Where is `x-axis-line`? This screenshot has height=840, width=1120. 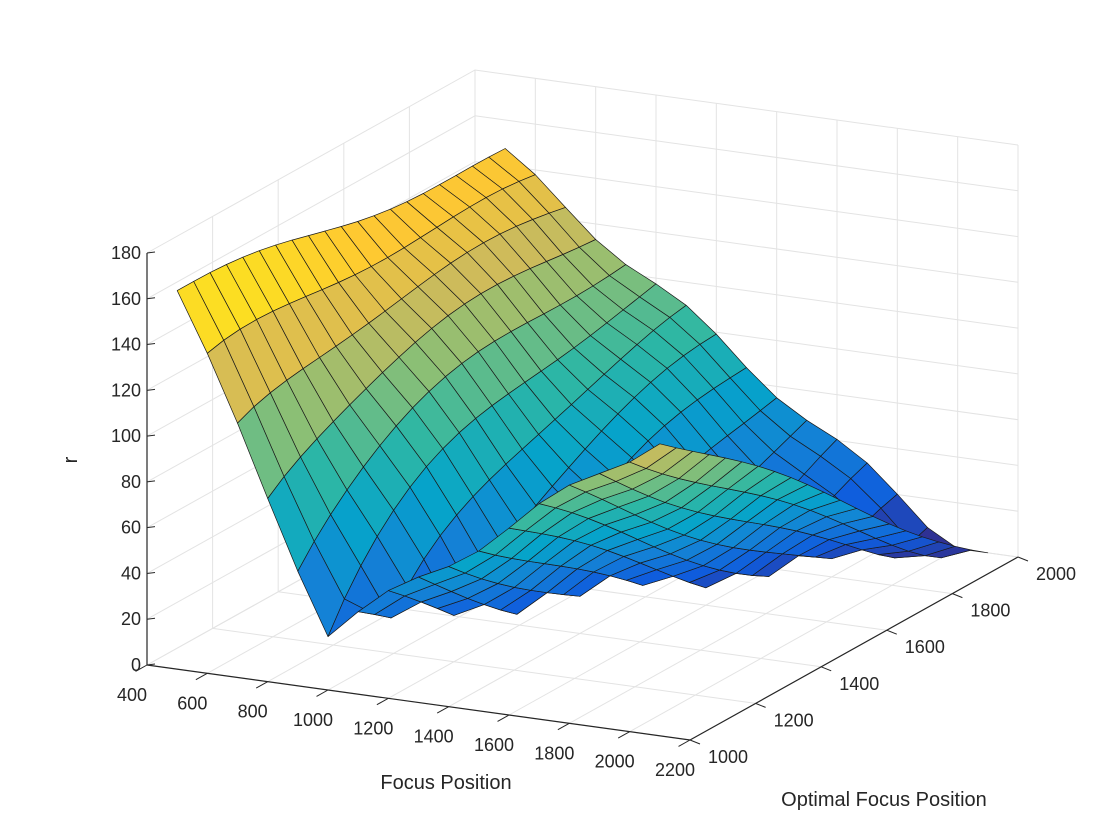 x-axis-line is located at coordinates (418, 702).